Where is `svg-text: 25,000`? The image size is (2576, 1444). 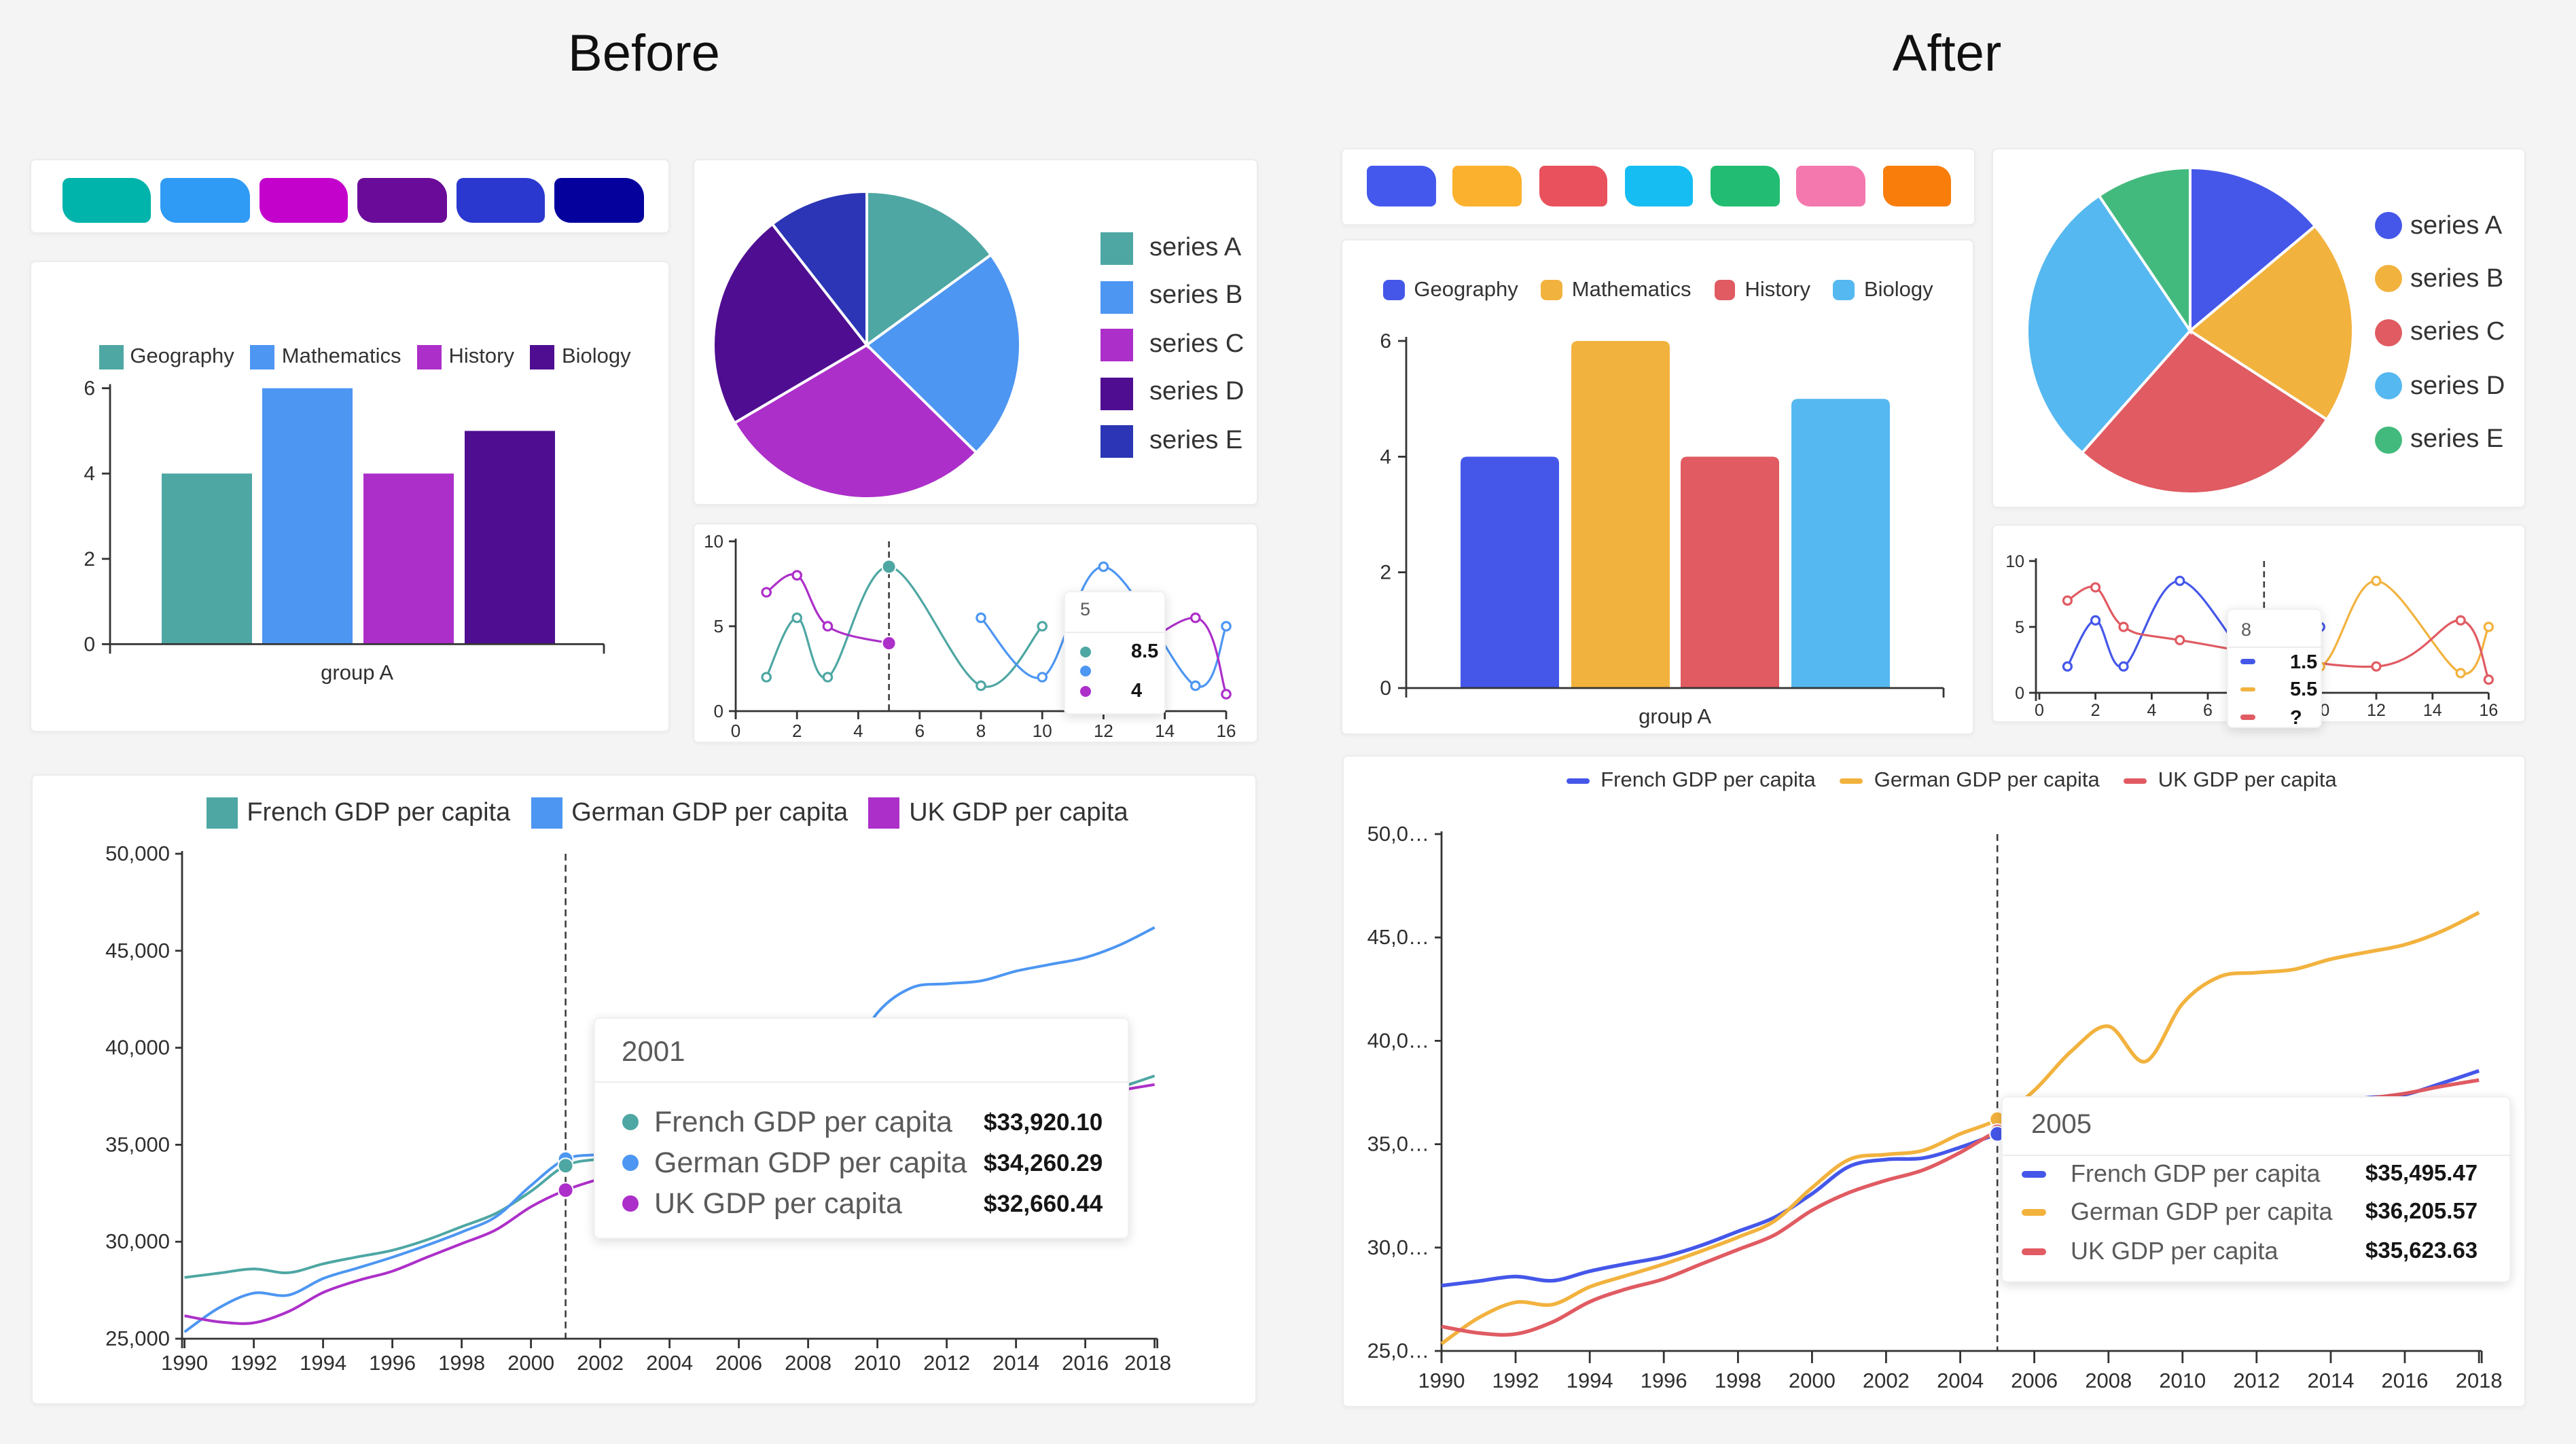 svg-text: 25,000 is located at coordinates (137, 1338).